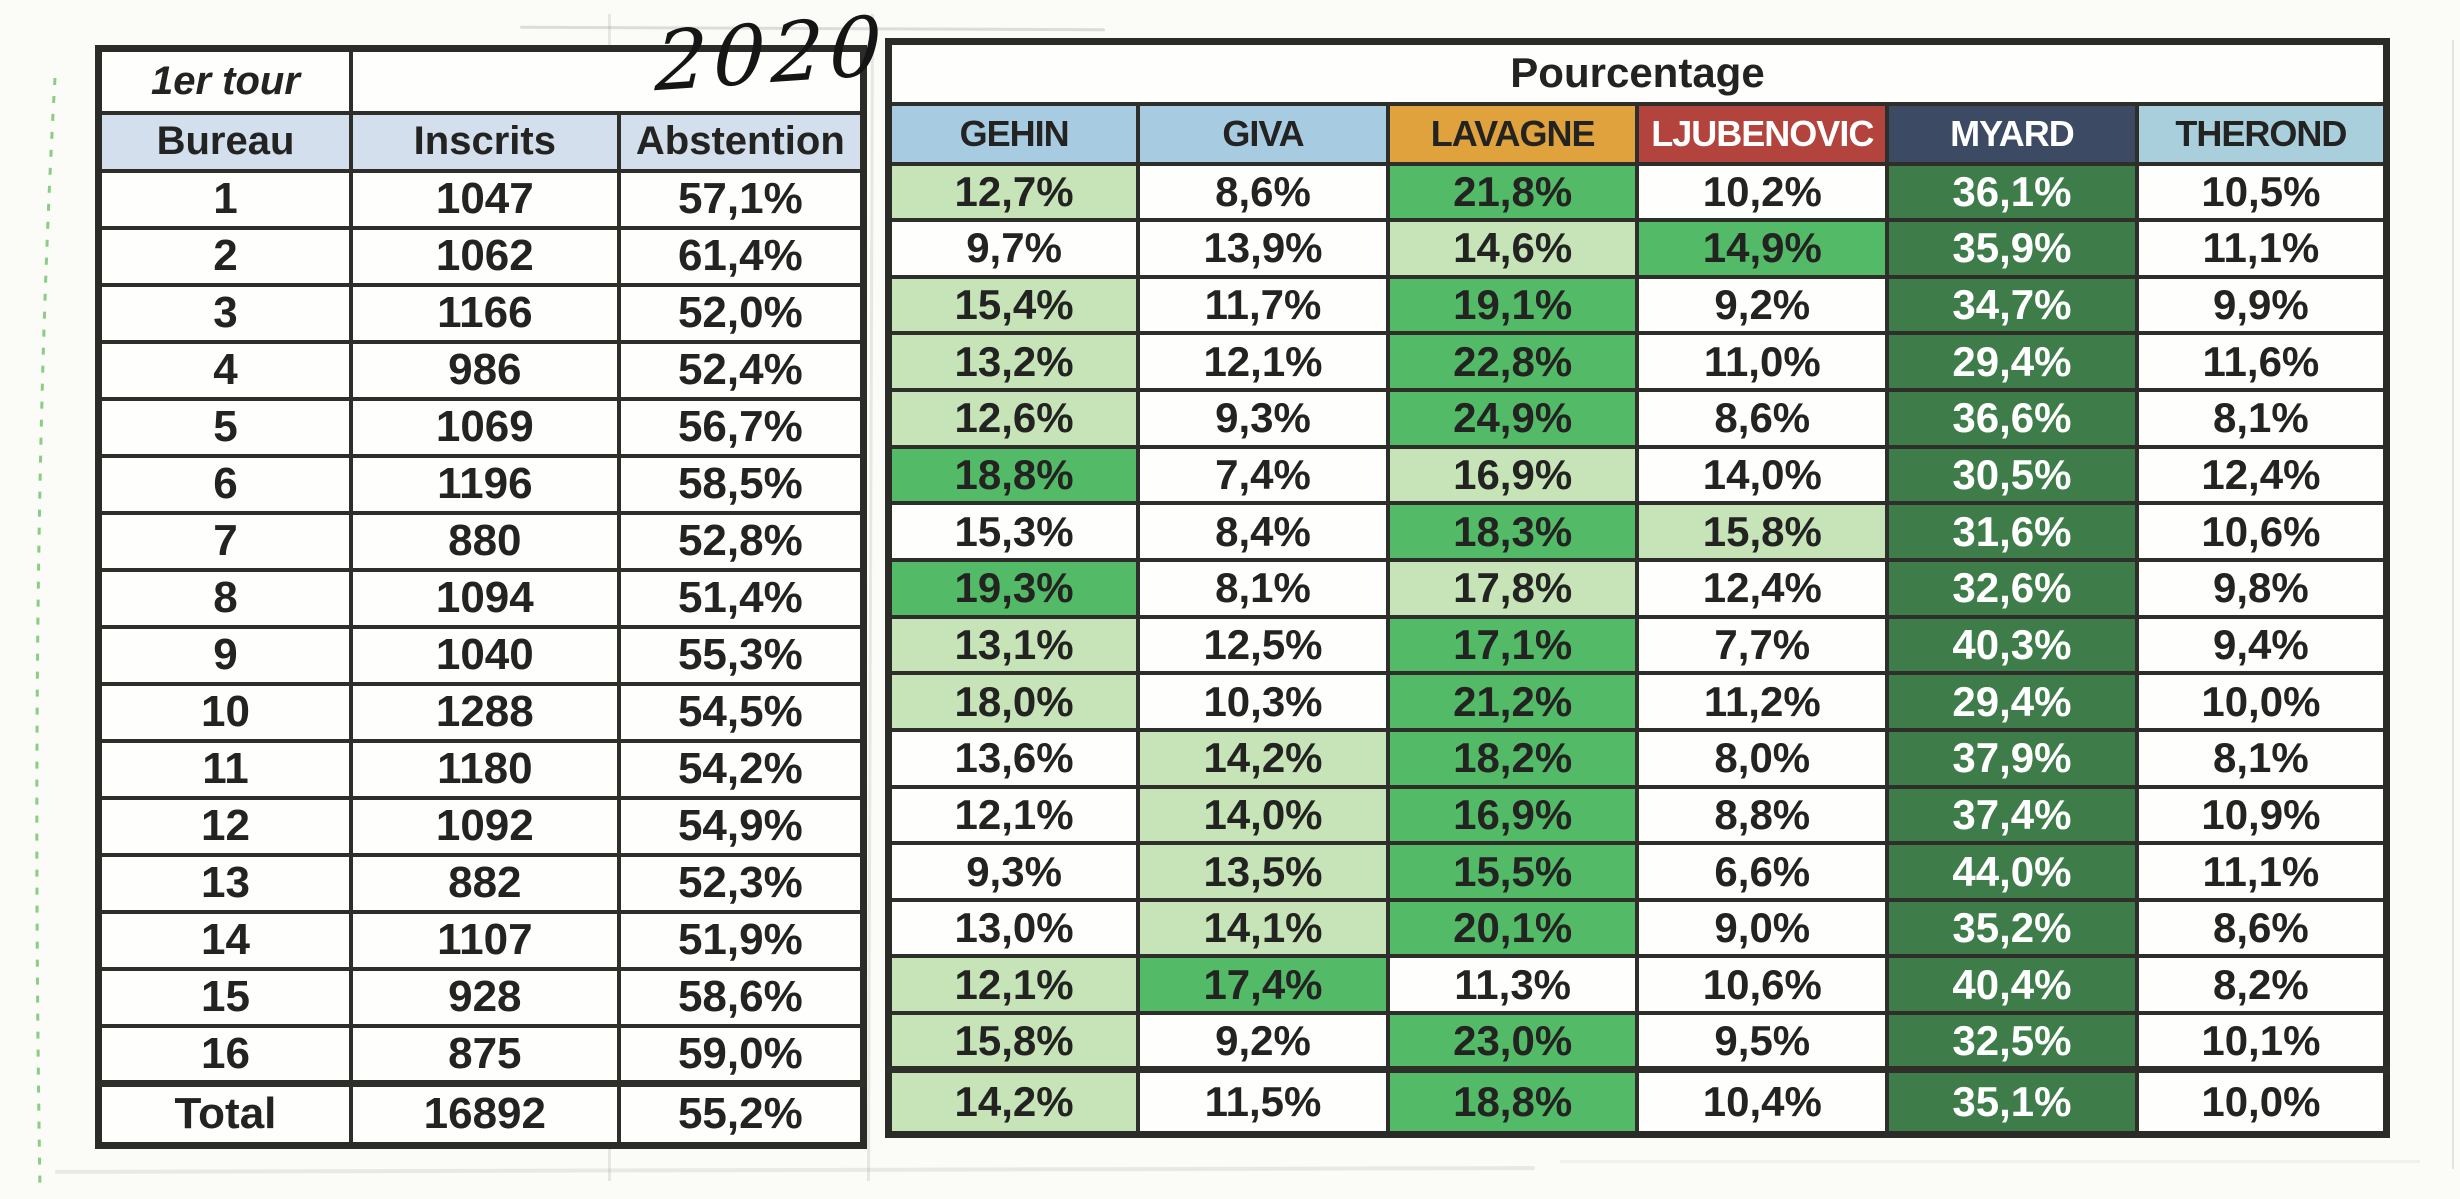 This screenshot has height=1199, width=2460. Describe the element at coordinates (484, 1054) in the screenshot. I see `inscrits-cell: 875` at that location.